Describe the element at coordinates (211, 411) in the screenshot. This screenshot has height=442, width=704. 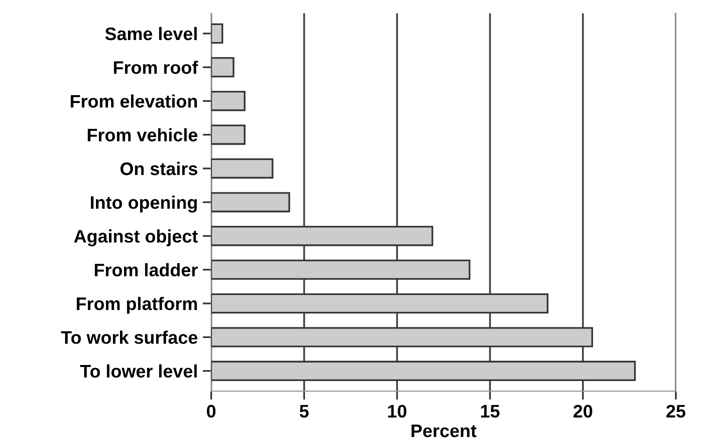
I see `x-tick-label: 0` at that location.